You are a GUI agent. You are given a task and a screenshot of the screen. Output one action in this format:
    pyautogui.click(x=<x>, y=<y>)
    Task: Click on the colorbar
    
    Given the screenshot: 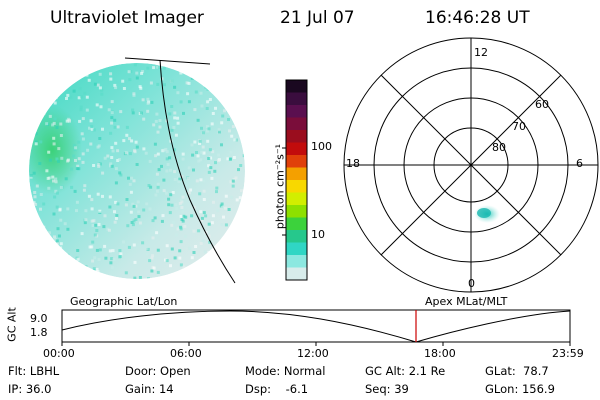 What is the action you would take?
    pyautogui.click(x=295, y=180)
    